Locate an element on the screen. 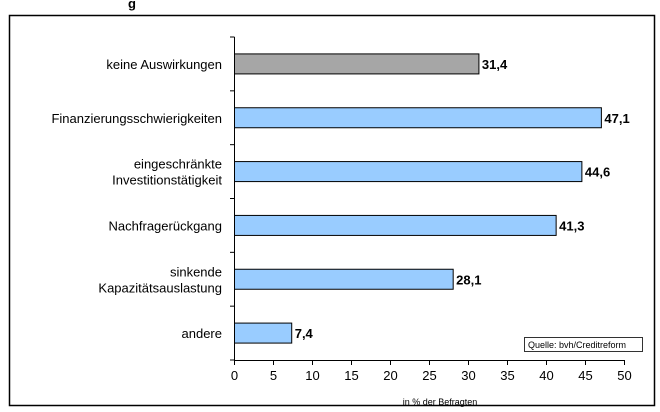  bar-value-label: 41,3 is located at coordinates (571, 225).